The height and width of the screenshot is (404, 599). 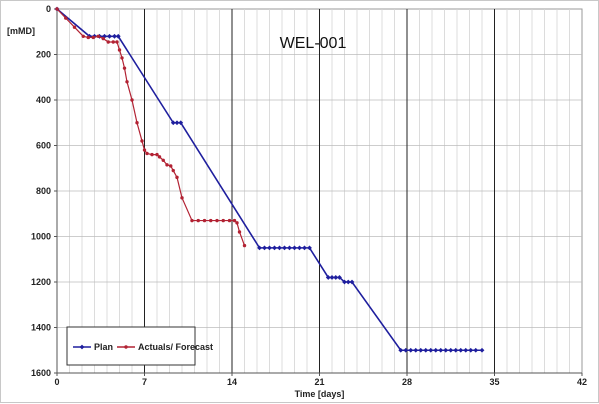 I want to click on legend-item: Actuals/ Forecast, so click(x=165, y=347).